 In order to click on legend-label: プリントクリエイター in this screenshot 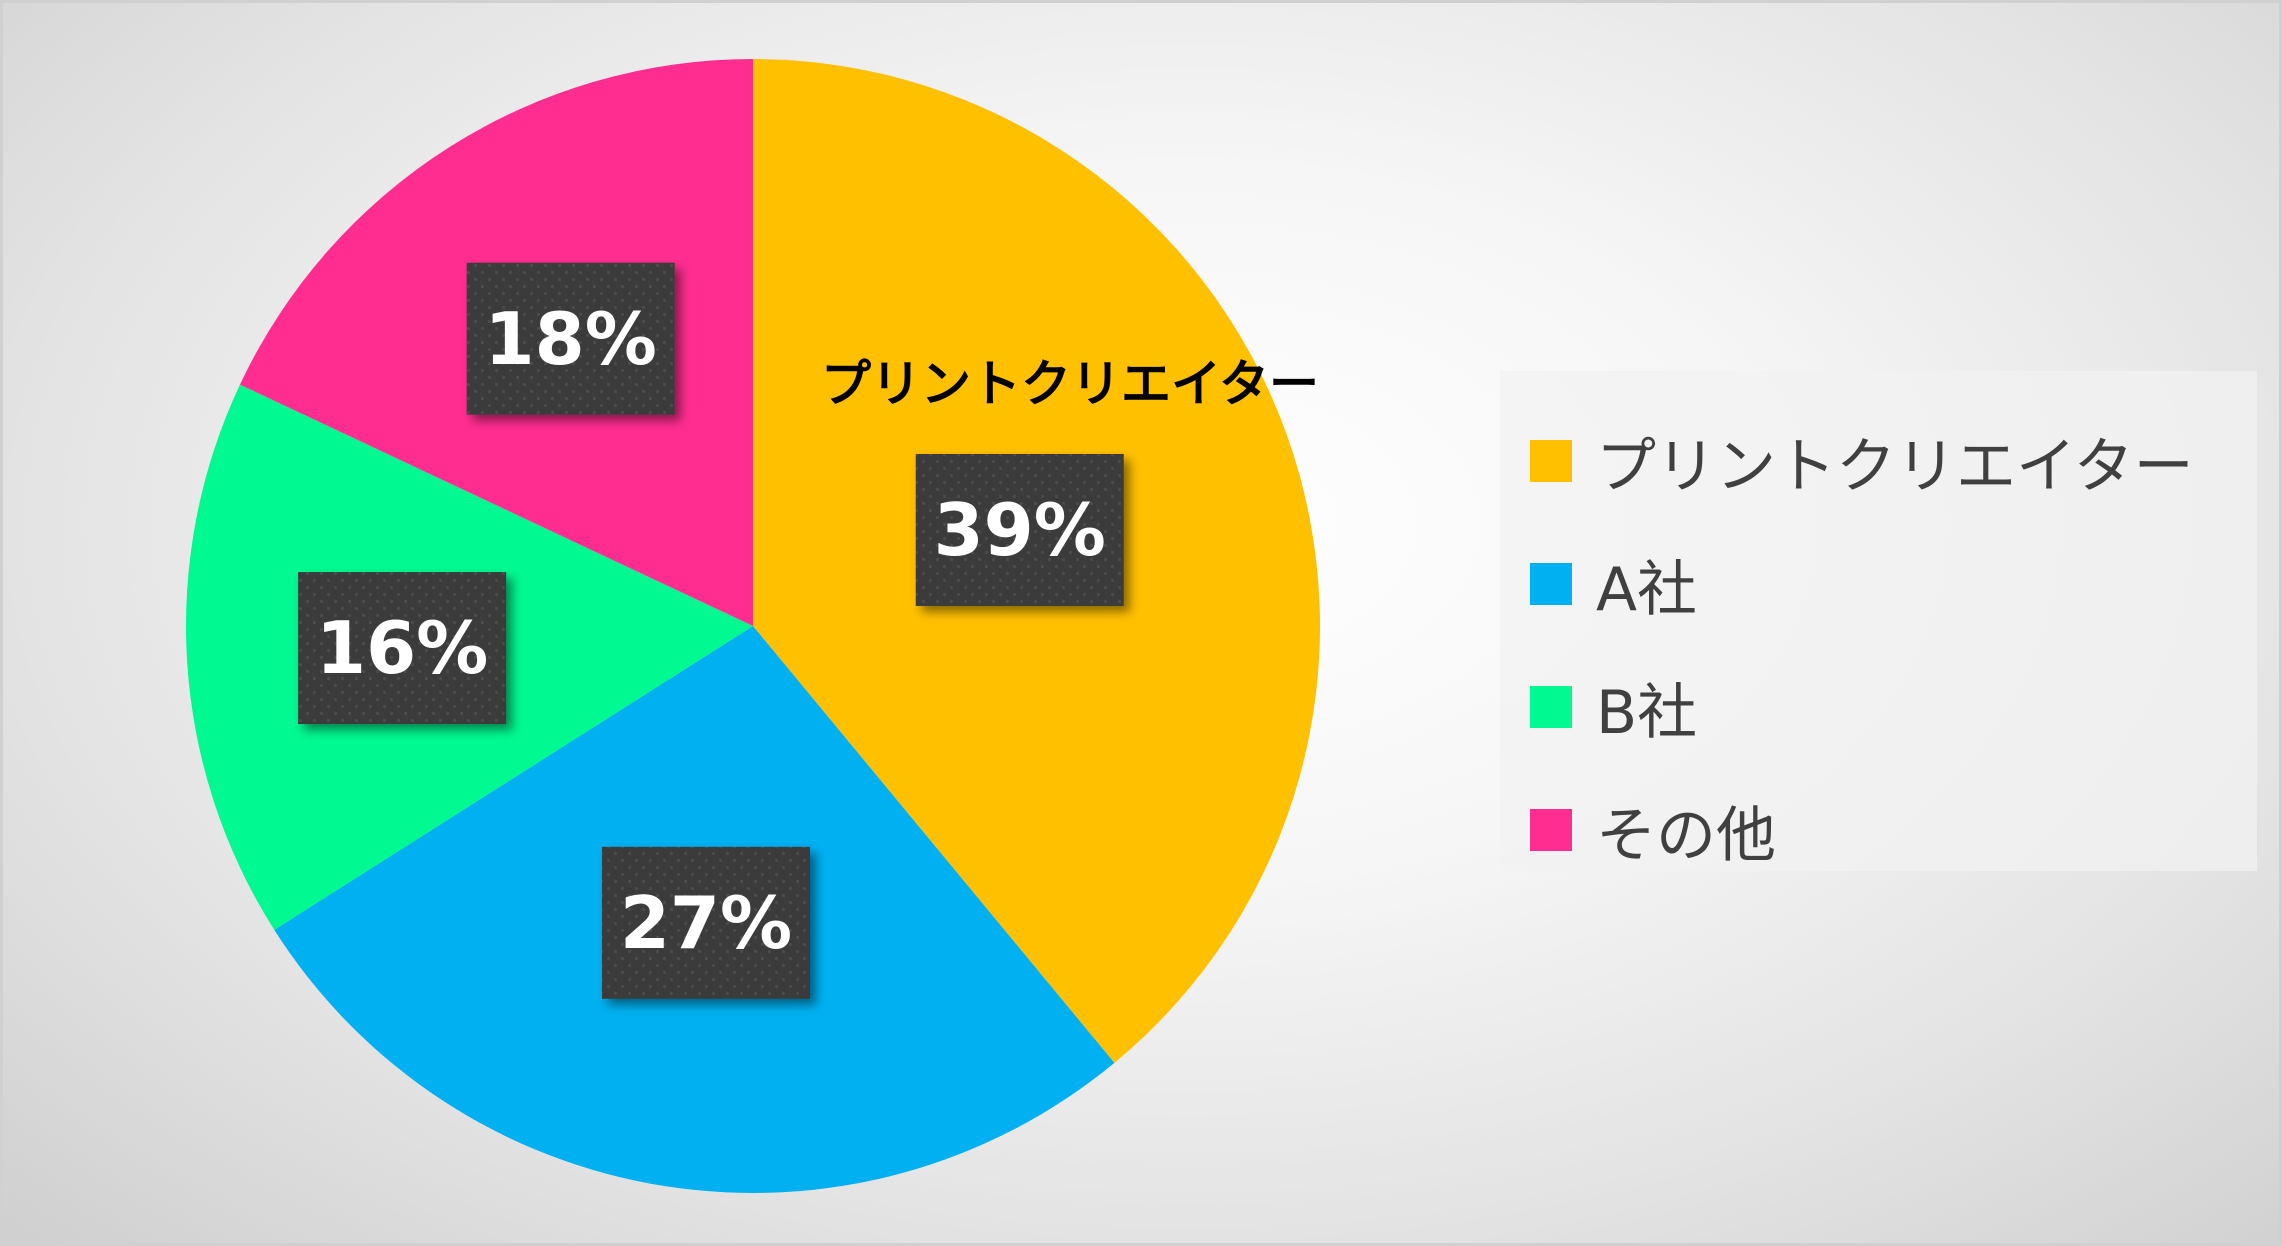, I will do `click(1895, 466)`.